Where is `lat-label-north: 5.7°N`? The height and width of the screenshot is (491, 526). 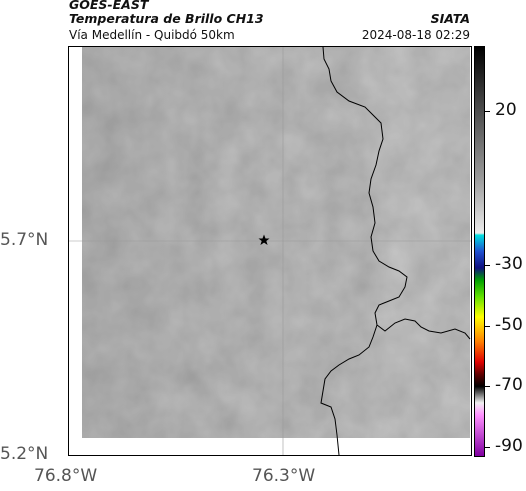
lat-label-north: 5.7°N is located at coordinates (24, 240).